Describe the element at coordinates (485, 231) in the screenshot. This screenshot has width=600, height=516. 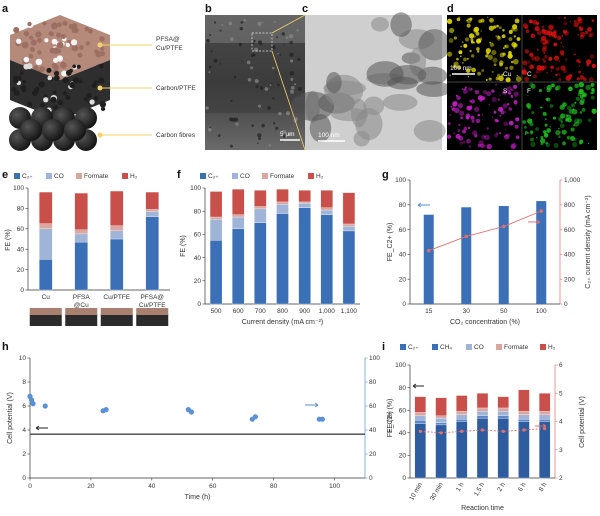
I see `series-line` at that location.